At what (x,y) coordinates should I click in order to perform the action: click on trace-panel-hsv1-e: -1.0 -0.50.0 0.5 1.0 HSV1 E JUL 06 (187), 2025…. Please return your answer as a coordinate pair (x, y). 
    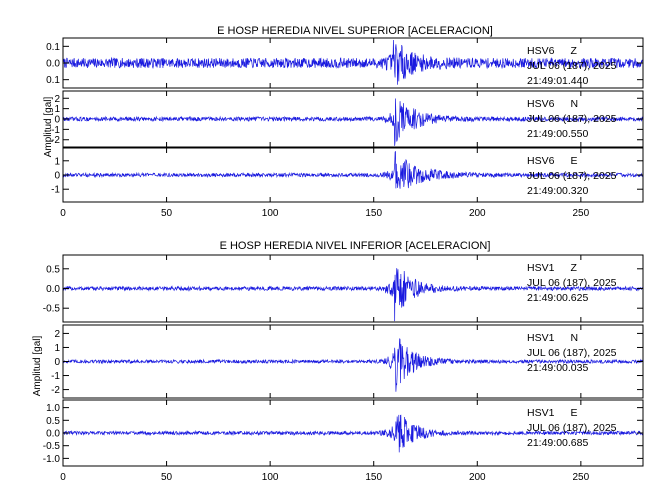
    Looking at the image, I should click on (343, 433).